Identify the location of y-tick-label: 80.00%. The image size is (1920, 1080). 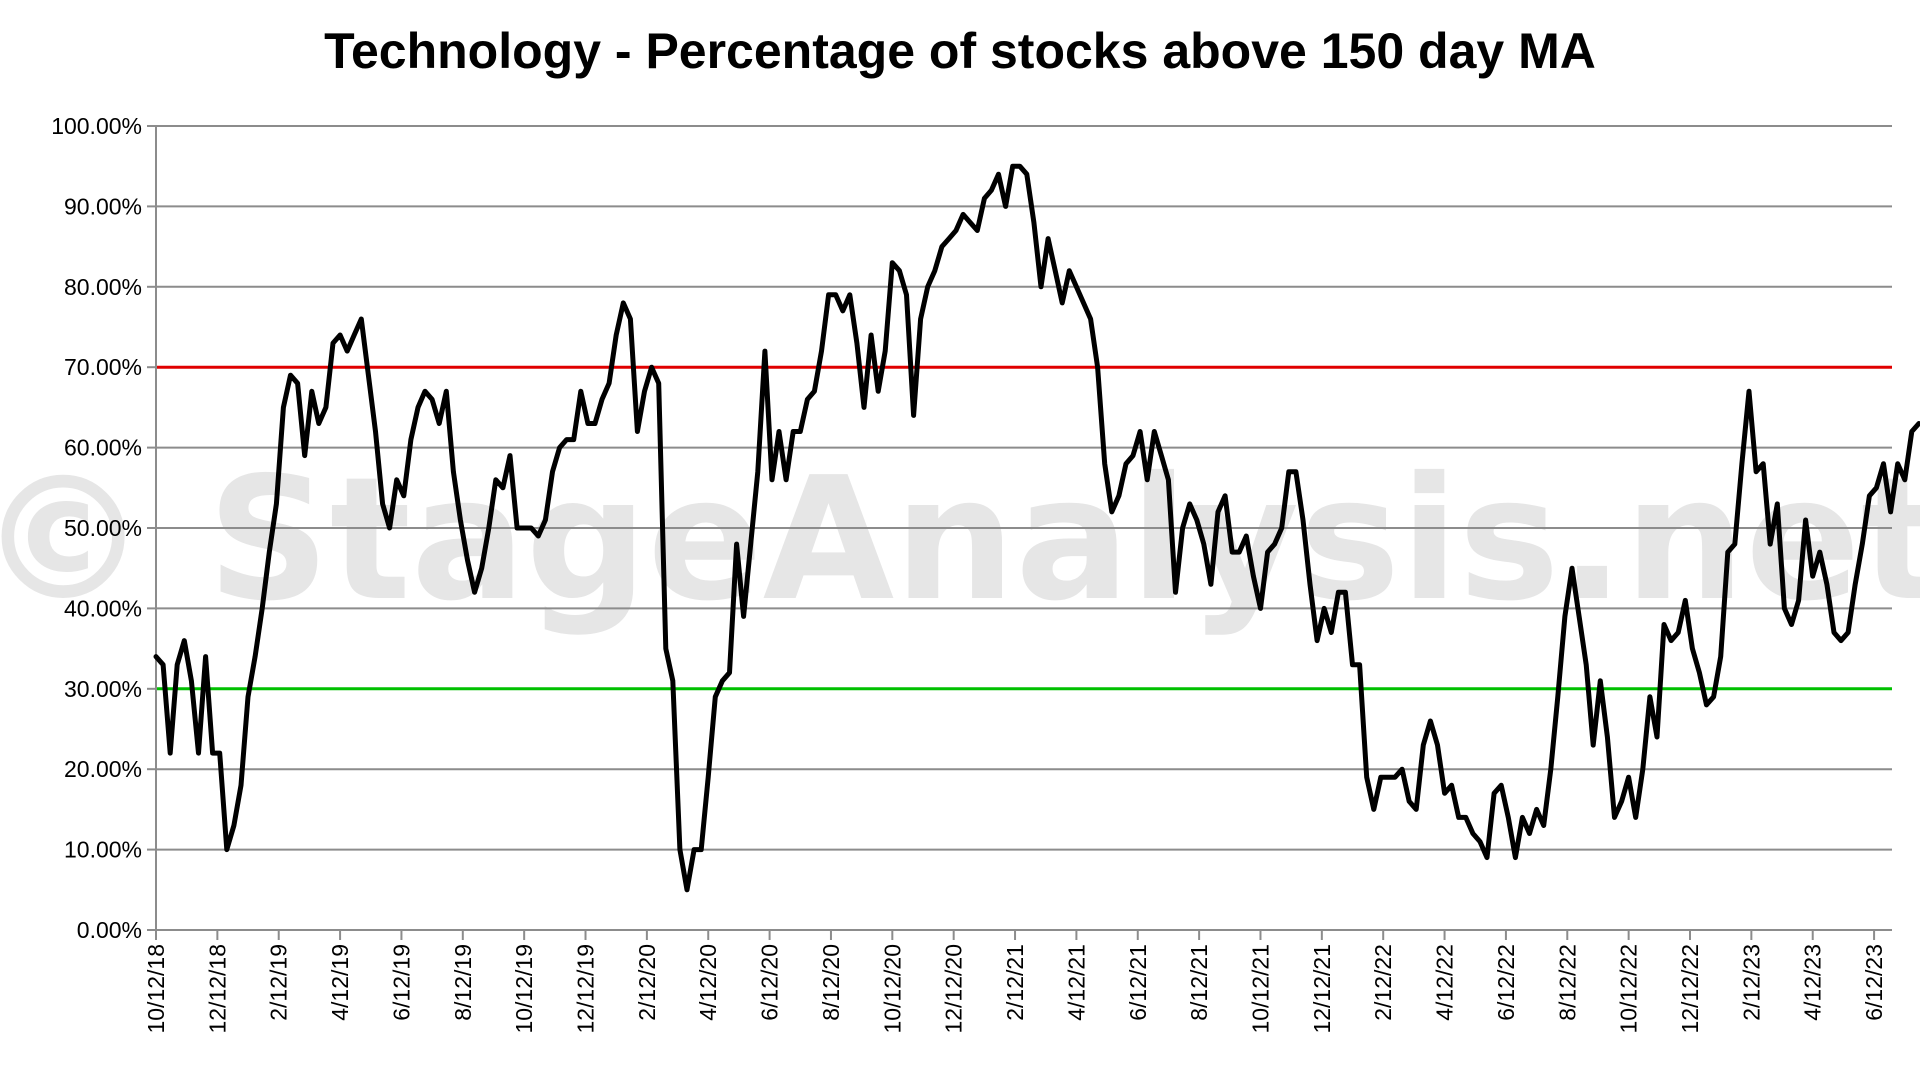
(103, 287).